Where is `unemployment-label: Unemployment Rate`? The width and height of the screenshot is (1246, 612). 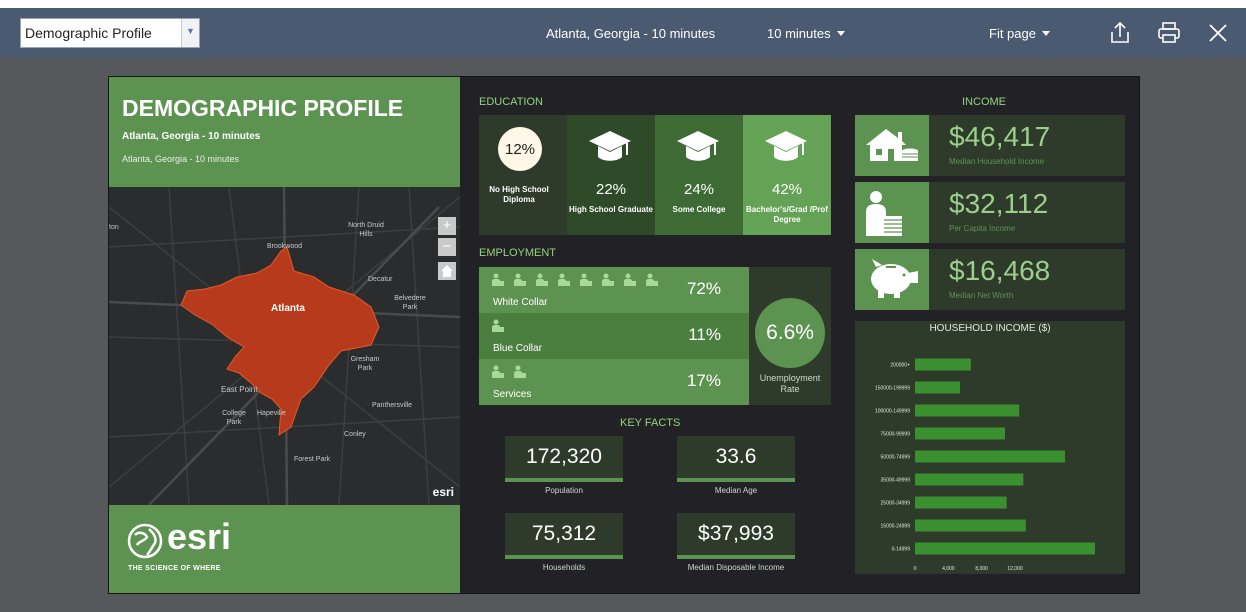
unemployment-label: Unemployment Rate is located at coordinates (790, 383).